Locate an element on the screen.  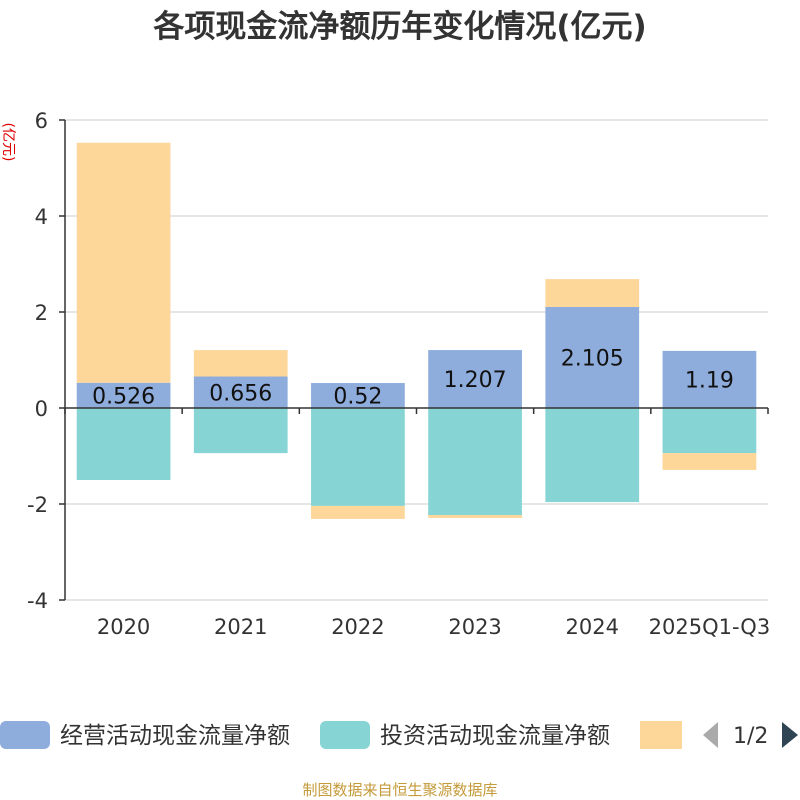
legend-item-investing: 投资活动现金流量净额 is located at coordinates (465, 735).